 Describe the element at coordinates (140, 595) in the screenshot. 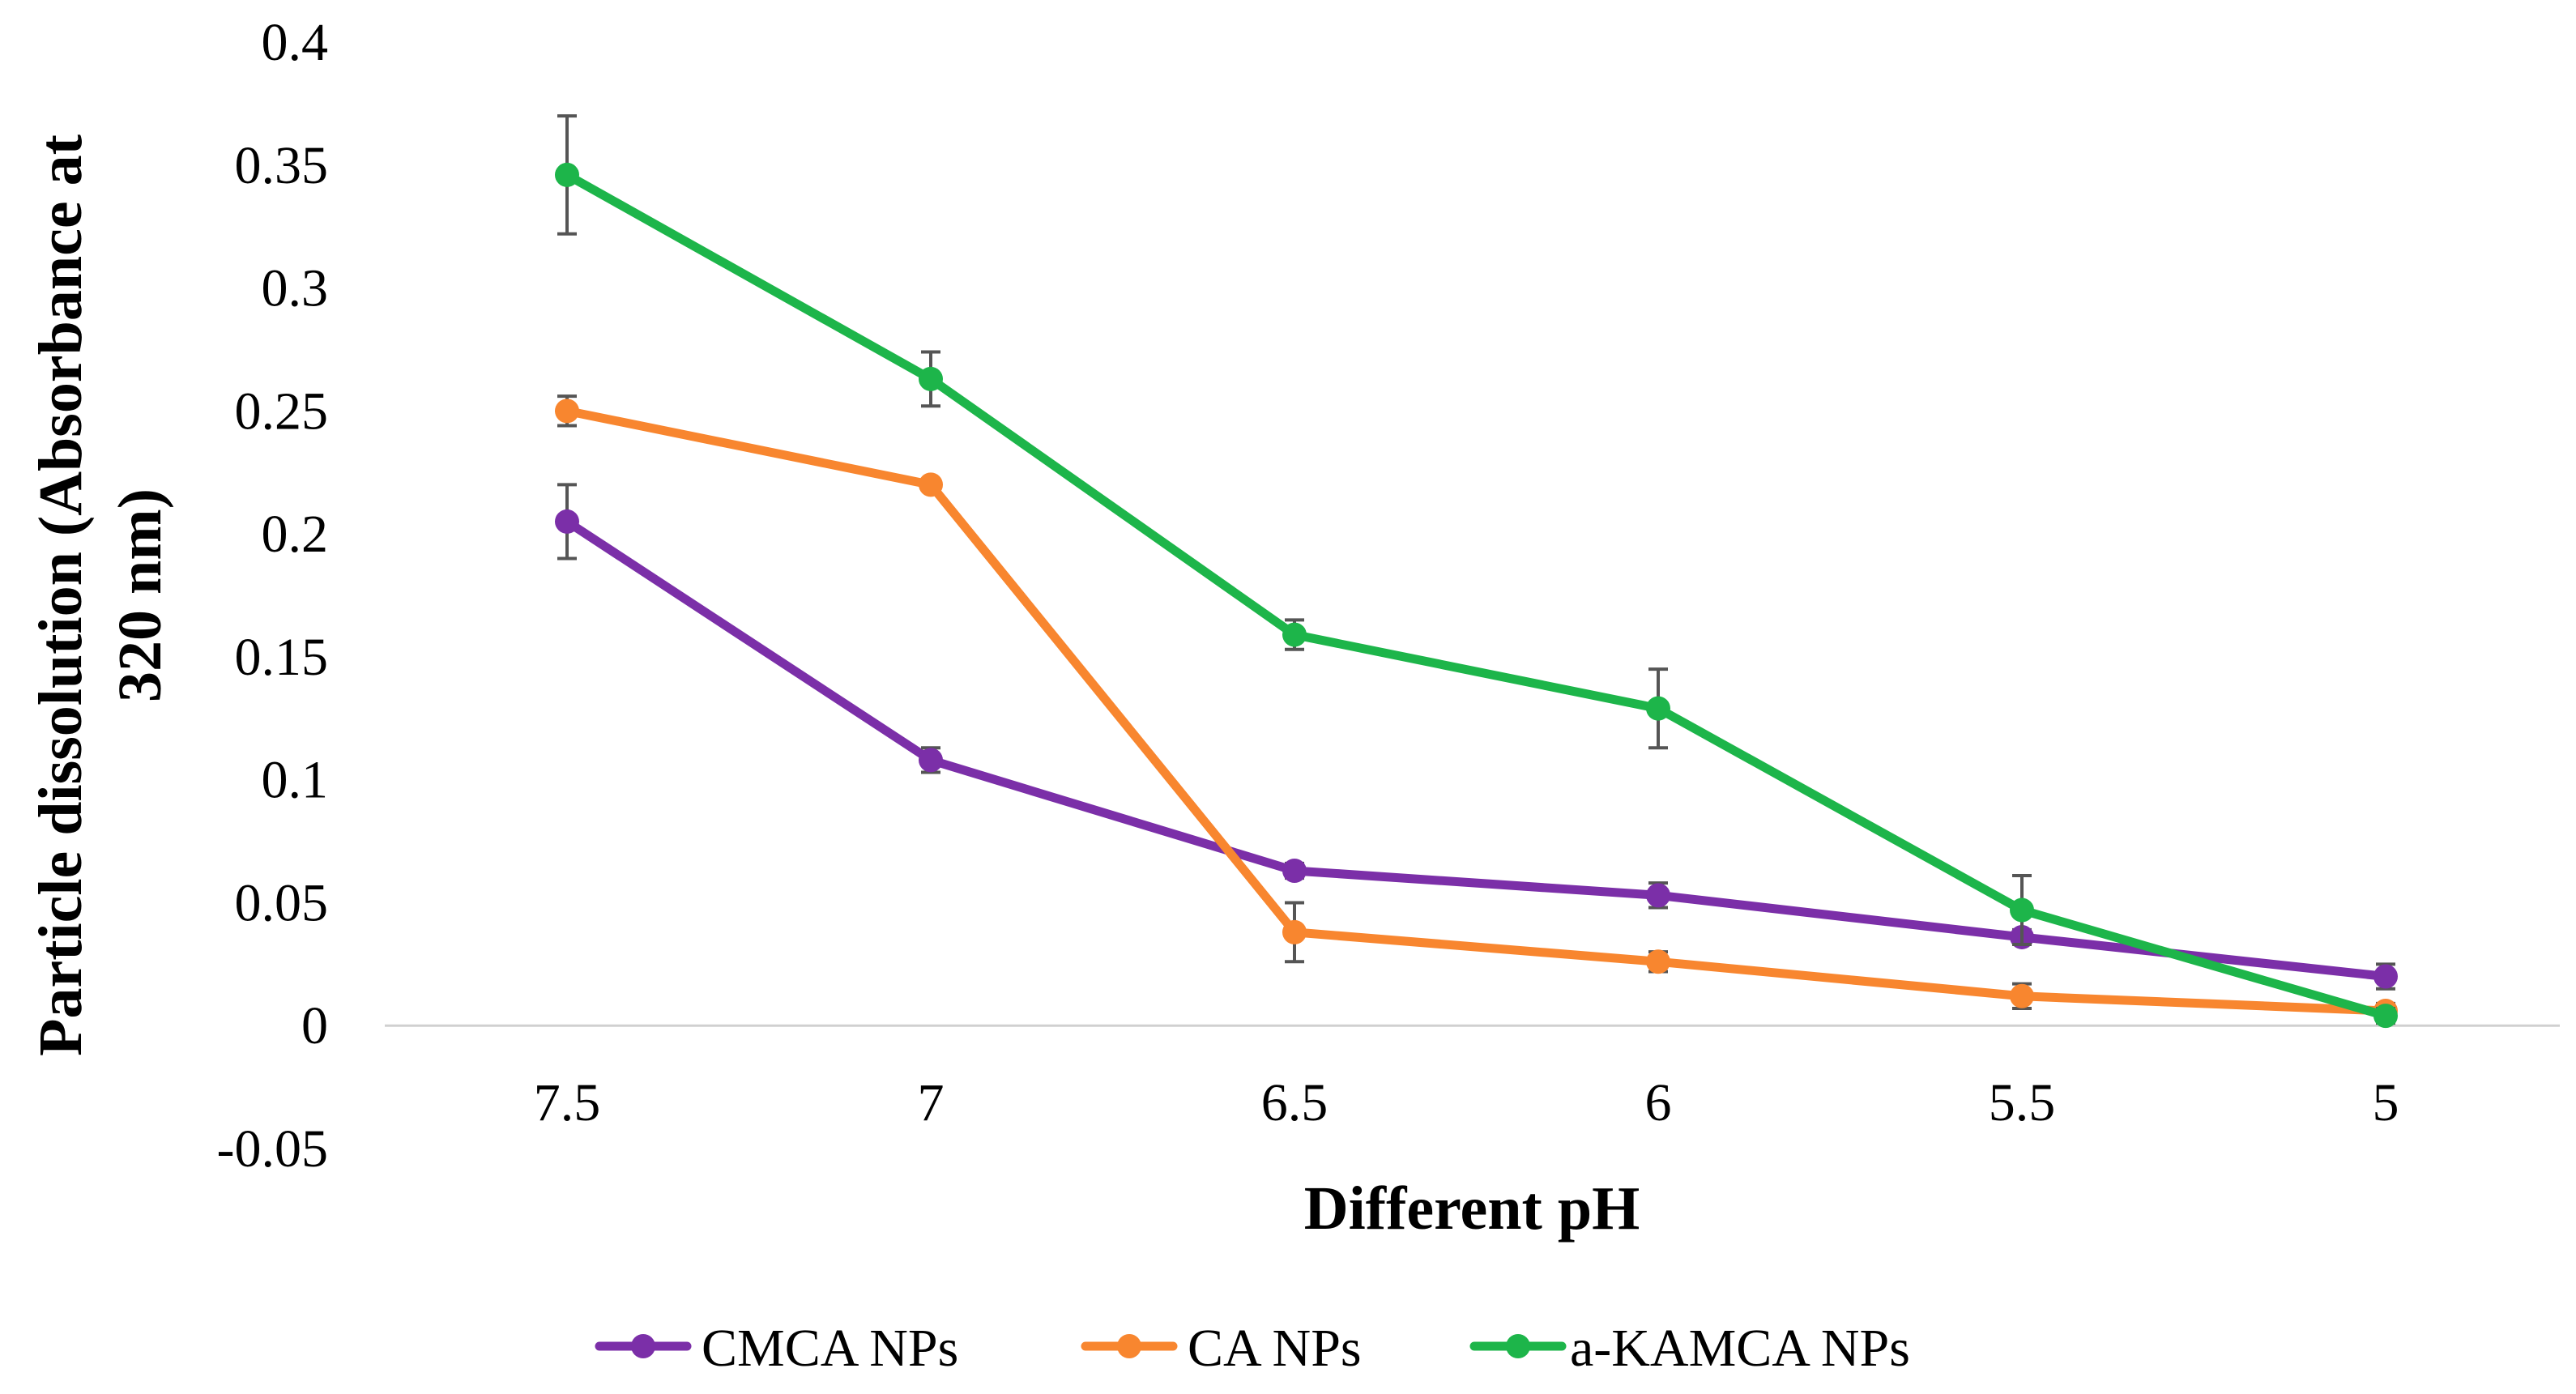

I see `y-axis-title-line-2: 320 nm)` at that location.